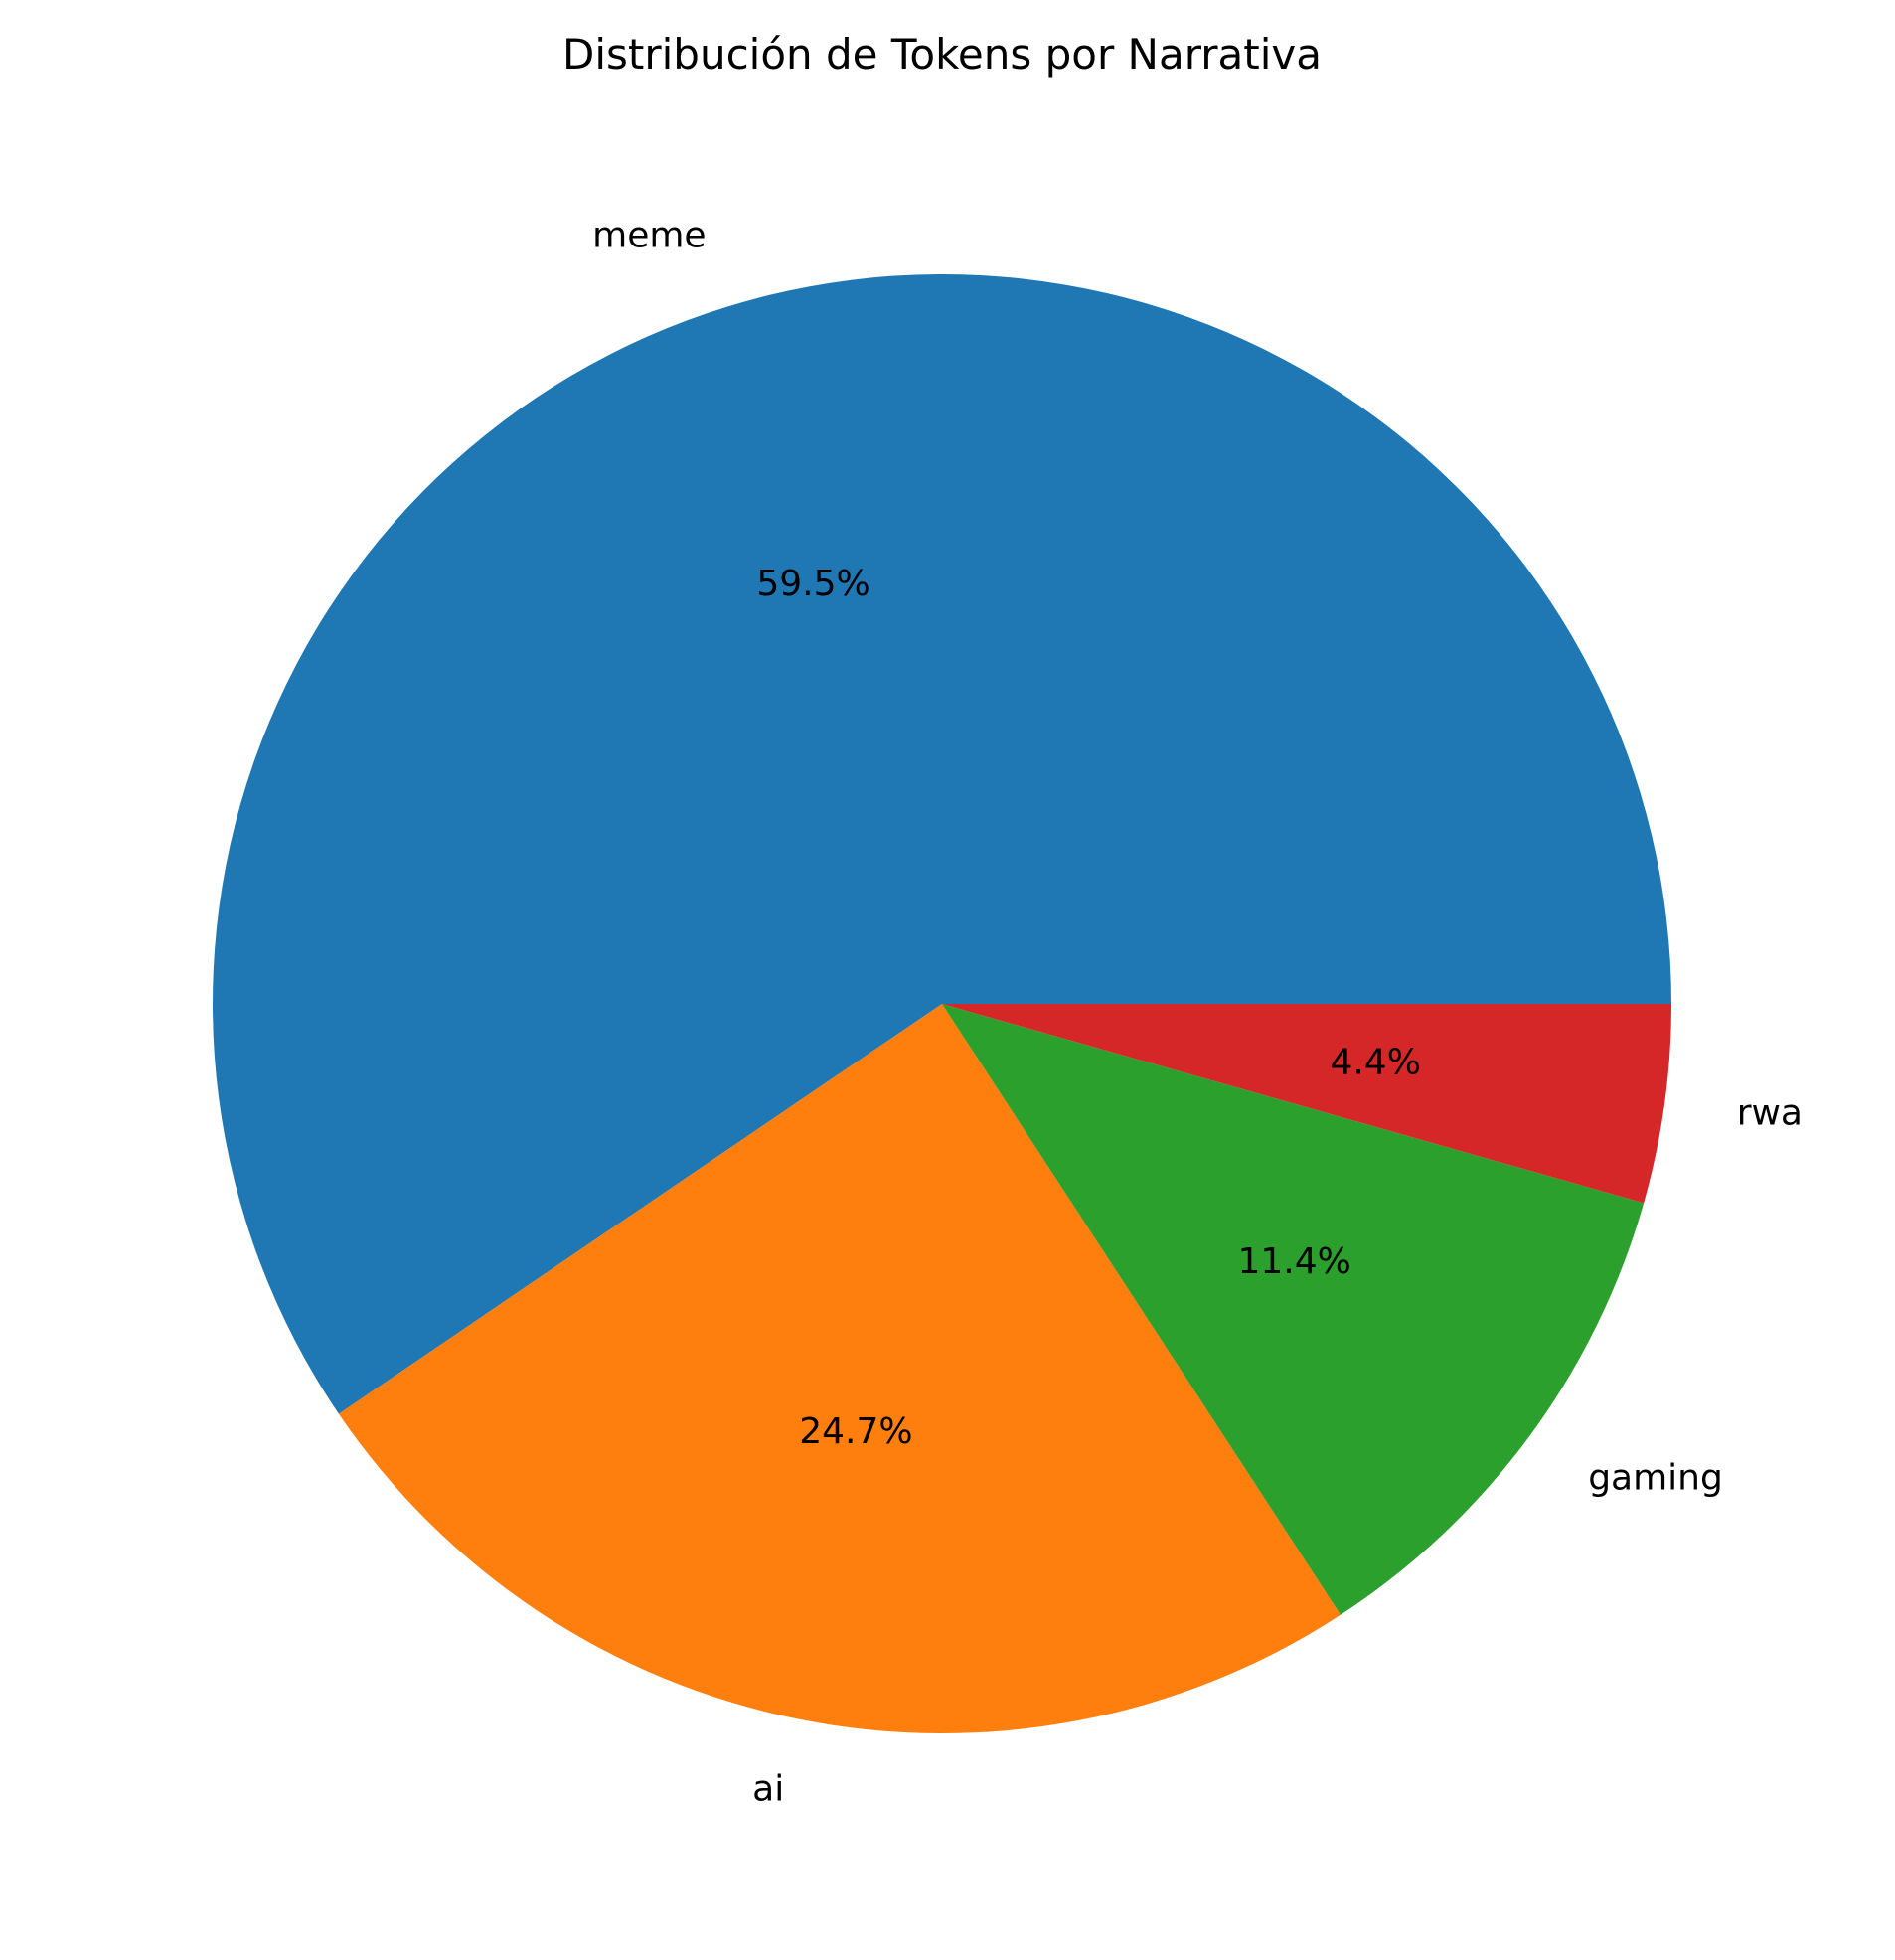  What do you see at coordinates (942, 55) in the screenshot?
I see `chart-title: Distribución de Tokens por Narrativa` at bounding box center [942, 55].